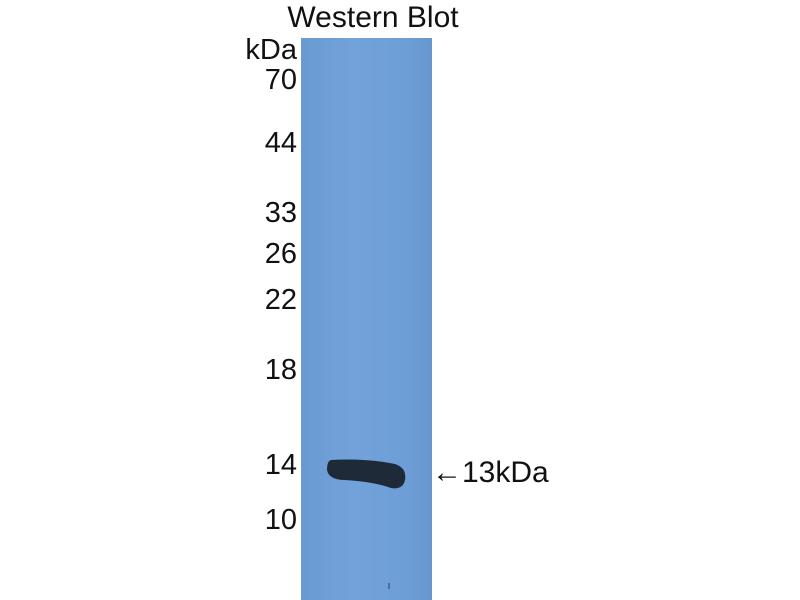  What do you see at coordinates (280, 213) in the screenshot?
I see `marker-33: 33` at bounding box center [280, 213].